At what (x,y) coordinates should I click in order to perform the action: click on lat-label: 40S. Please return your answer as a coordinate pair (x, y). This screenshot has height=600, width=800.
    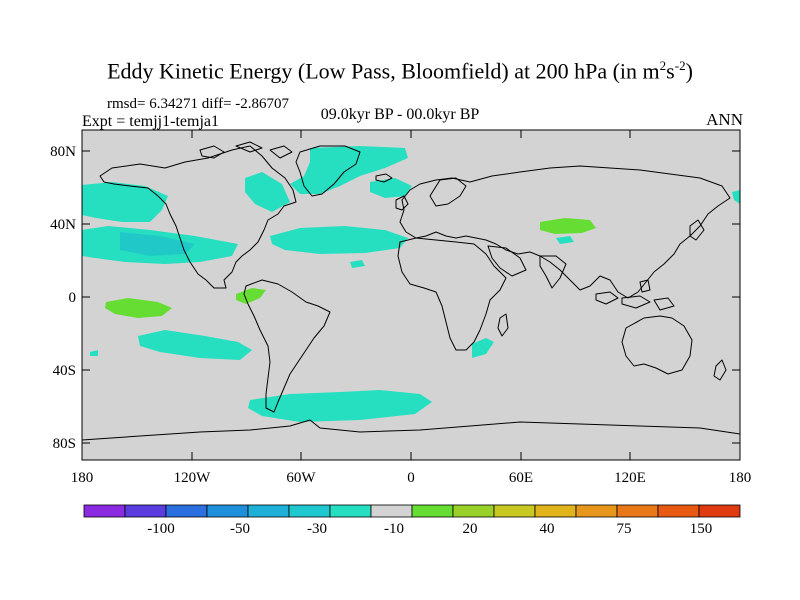
    Looking at the image, I should click on (64, 371).